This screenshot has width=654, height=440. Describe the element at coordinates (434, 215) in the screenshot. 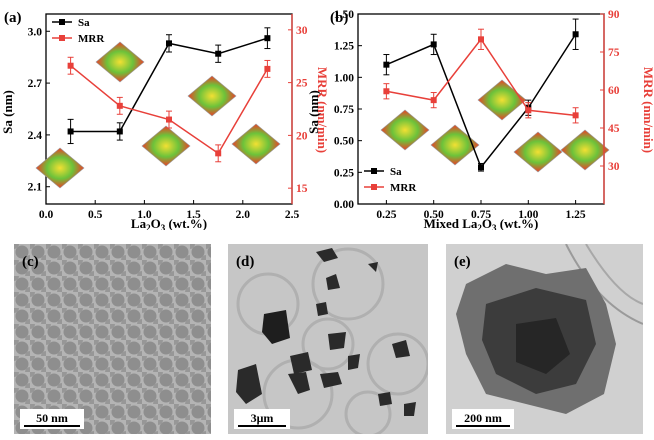

I see `x-tick-label: 0.50` at that location.